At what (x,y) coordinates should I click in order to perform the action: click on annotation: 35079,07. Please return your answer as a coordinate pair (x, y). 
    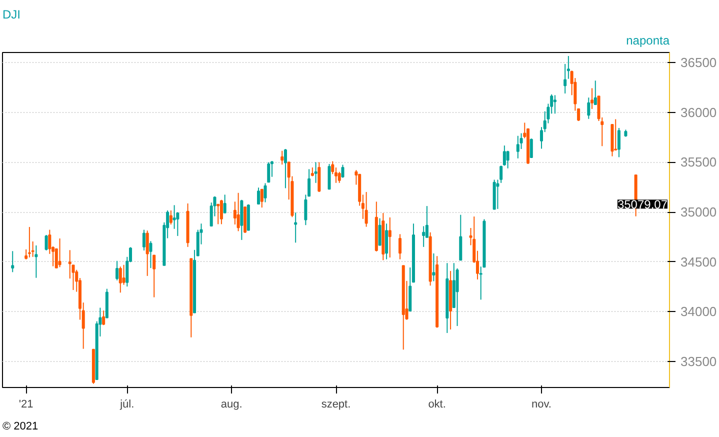
    Looking at the image, I should click on (642, 205).